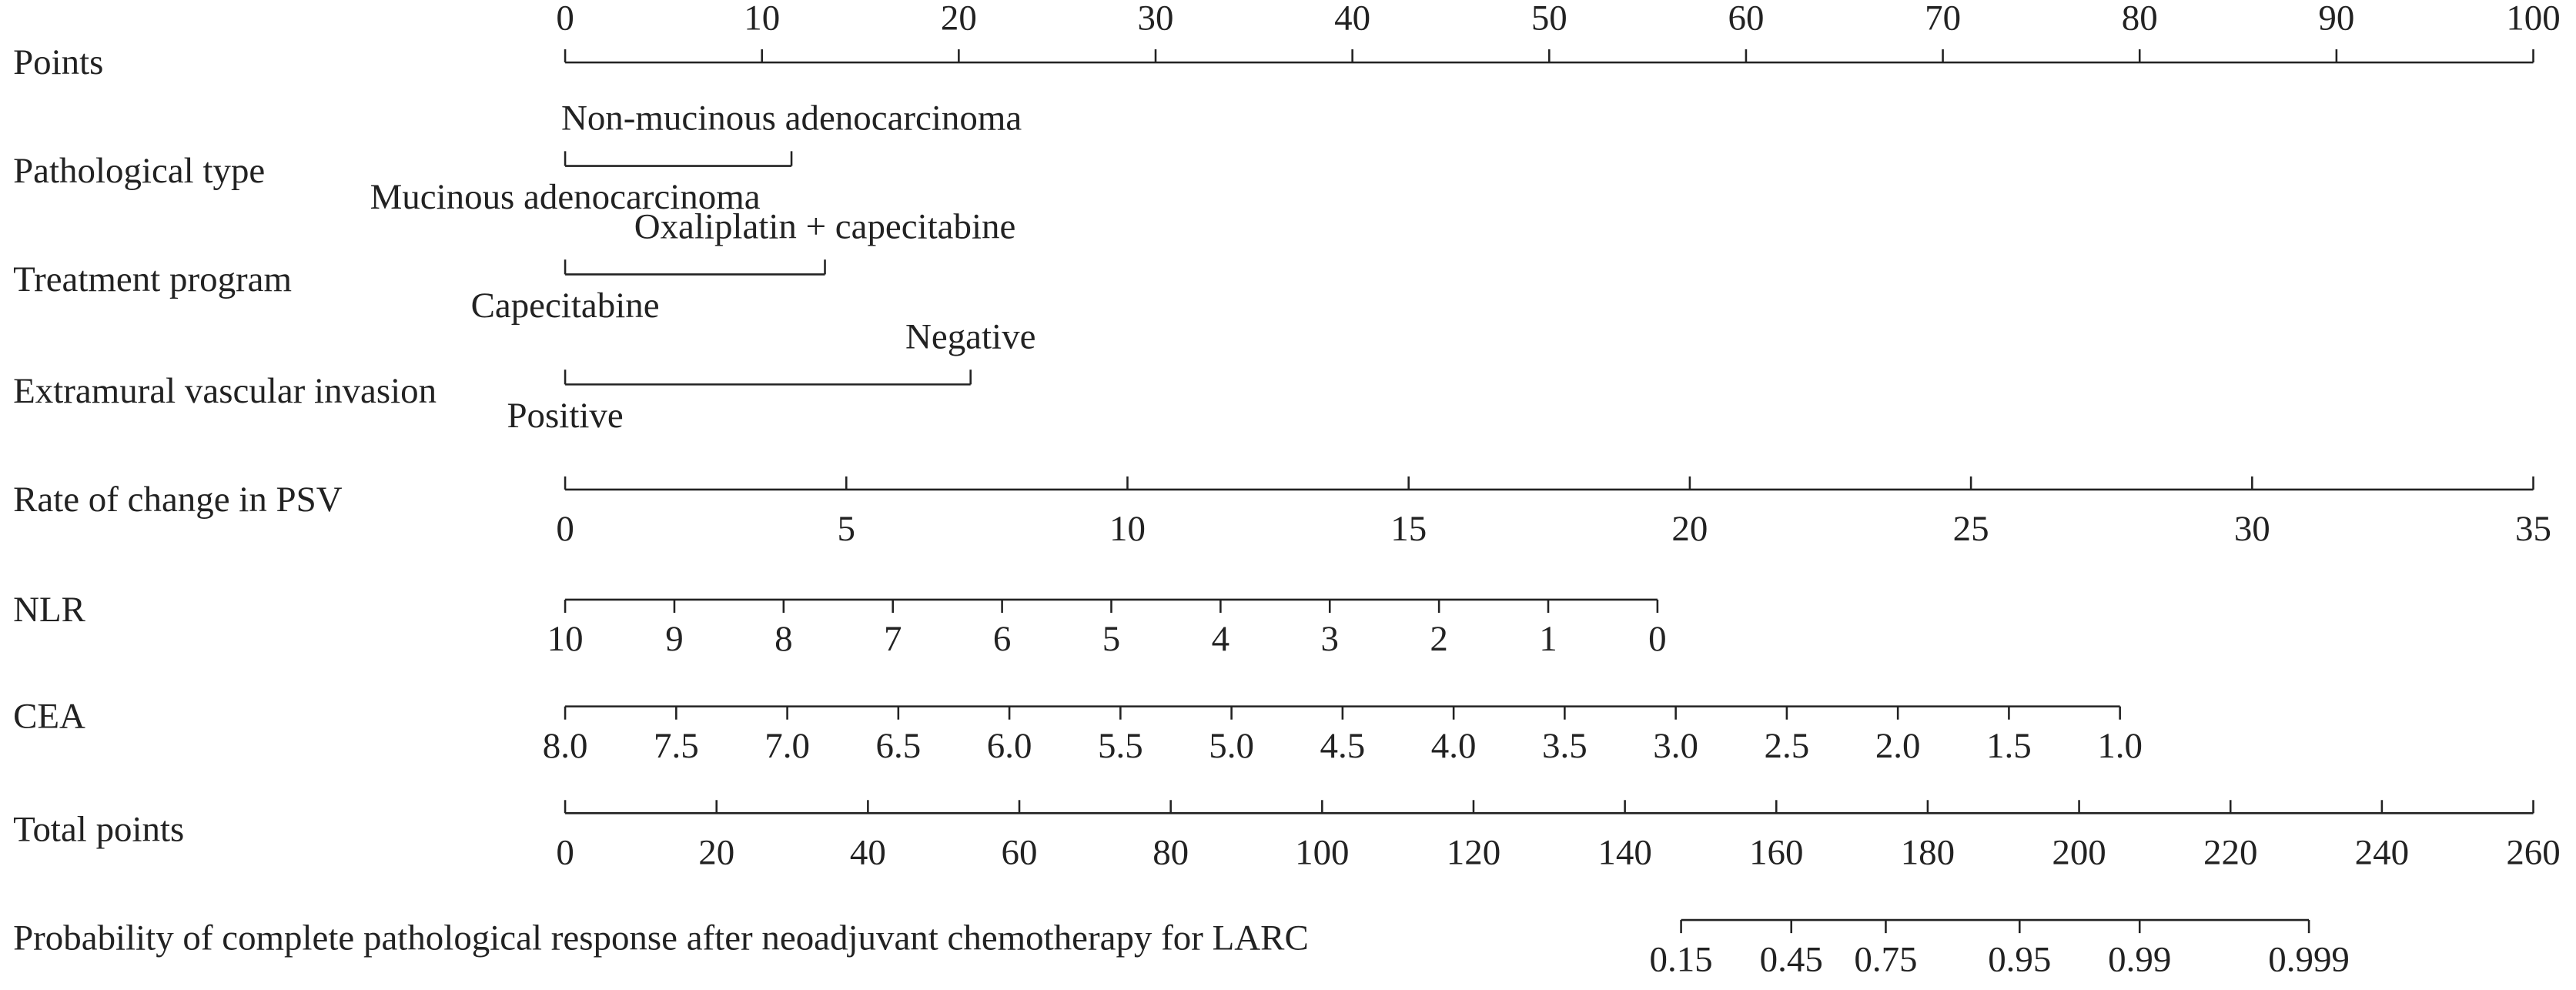 The width and height of the screenshot is (2576, 990). What do you see at coordinates (50, 610) in the screenshot?
I see `row-label: NLR` at bounding box center [50, 610].